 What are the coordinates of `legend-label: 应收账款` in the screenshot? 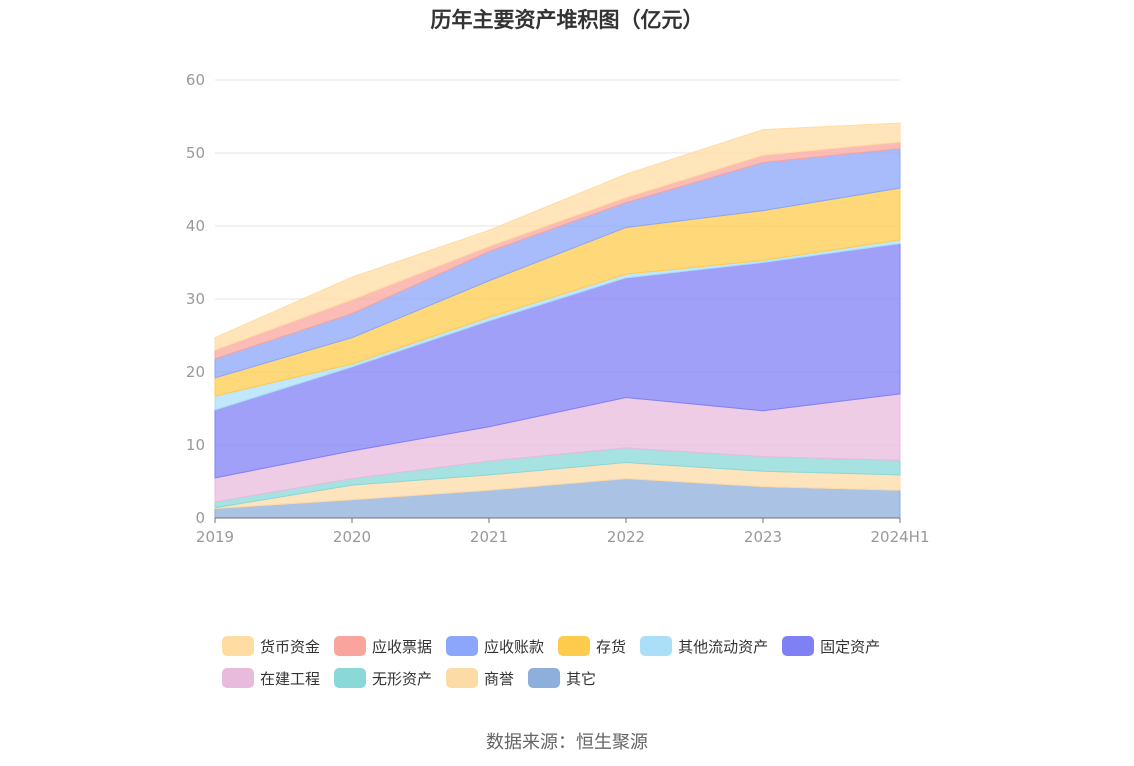 It's located at (514, 646).